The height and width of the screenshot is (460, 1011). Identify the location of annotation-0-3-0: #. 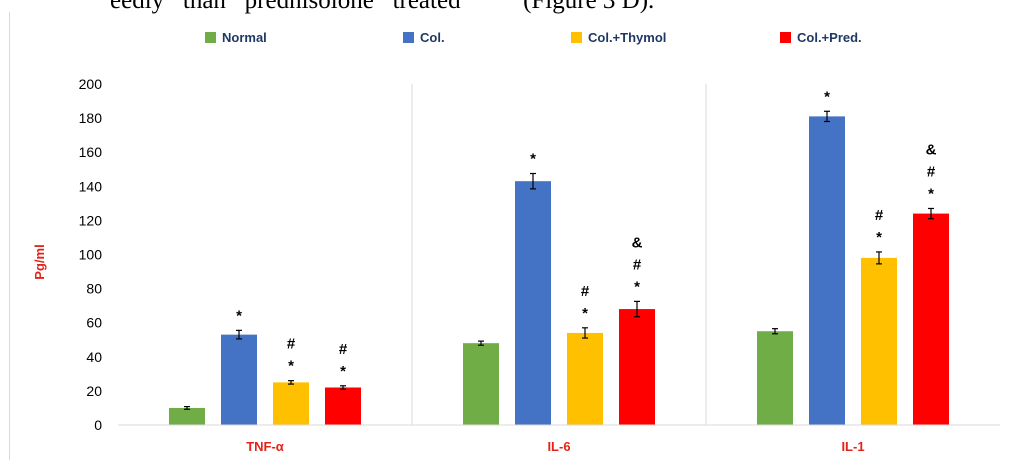
(343, 349).